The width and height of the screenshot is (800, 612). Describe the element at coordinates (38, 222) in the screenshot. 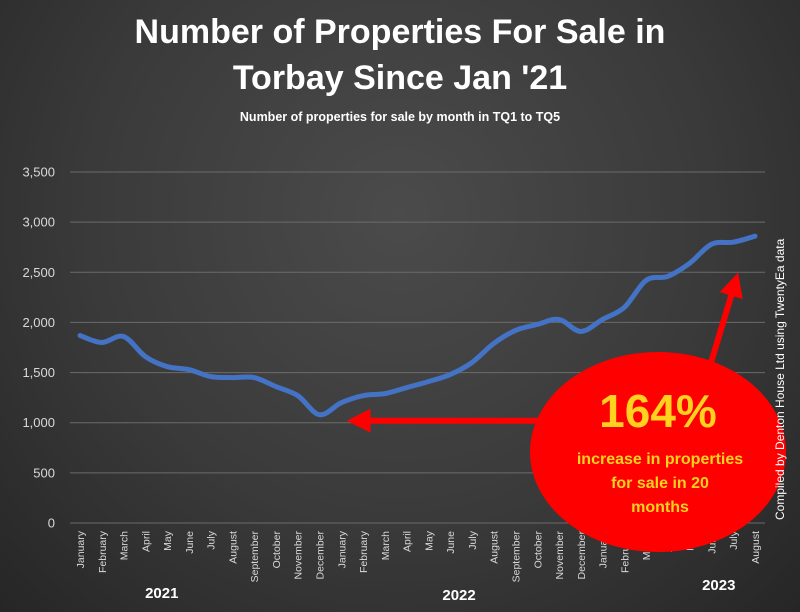

I see `y-tick-label: 3,000` at that location.